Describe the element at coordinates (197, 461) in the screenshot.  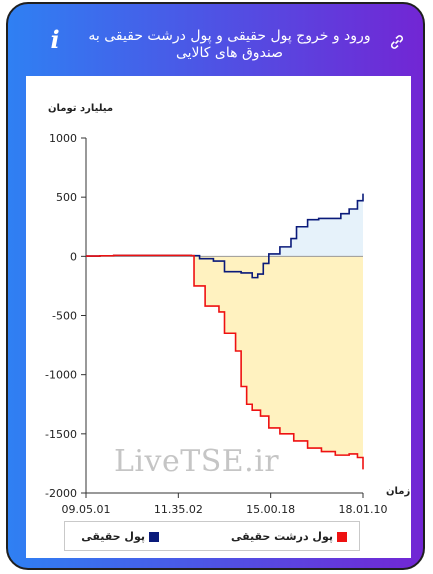
I see `watermark: LiveTSE.ir` at that location.